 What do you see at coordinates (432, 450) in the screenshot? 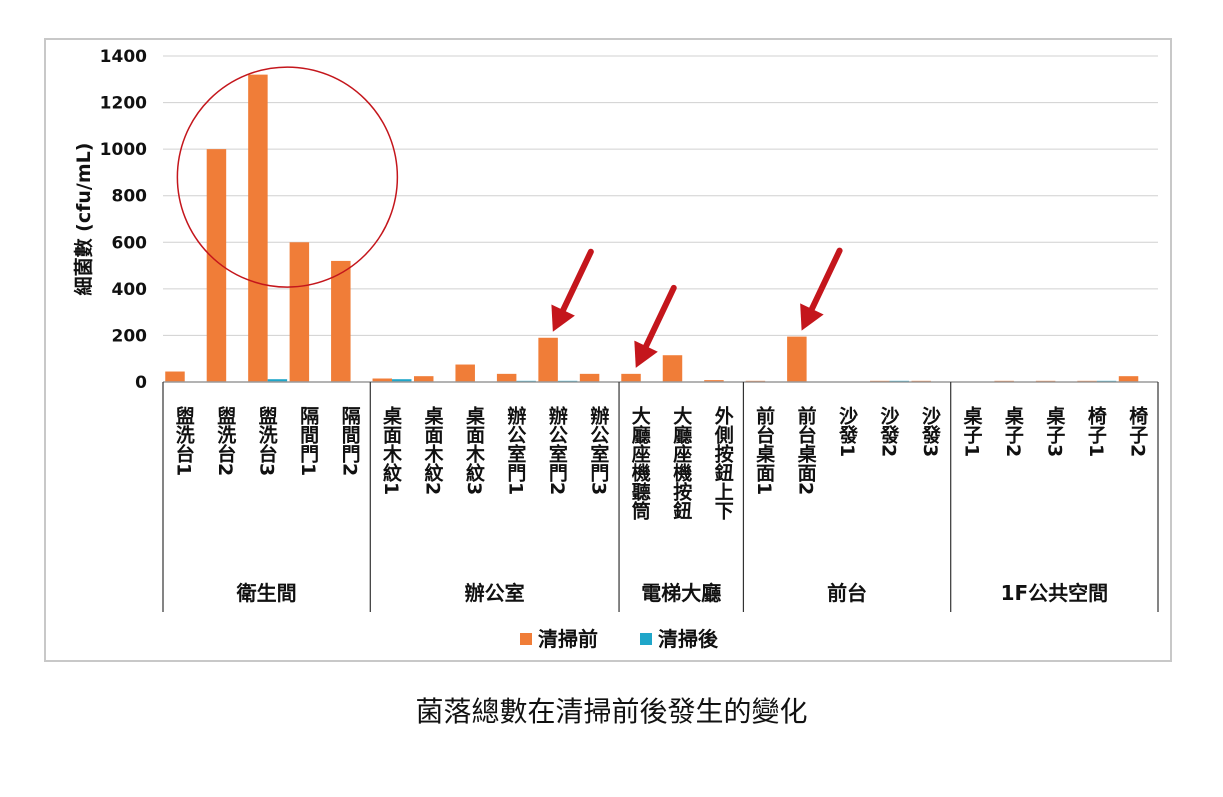
I see `category-label: 桌面木紋2` at bounding box center [432, 450].